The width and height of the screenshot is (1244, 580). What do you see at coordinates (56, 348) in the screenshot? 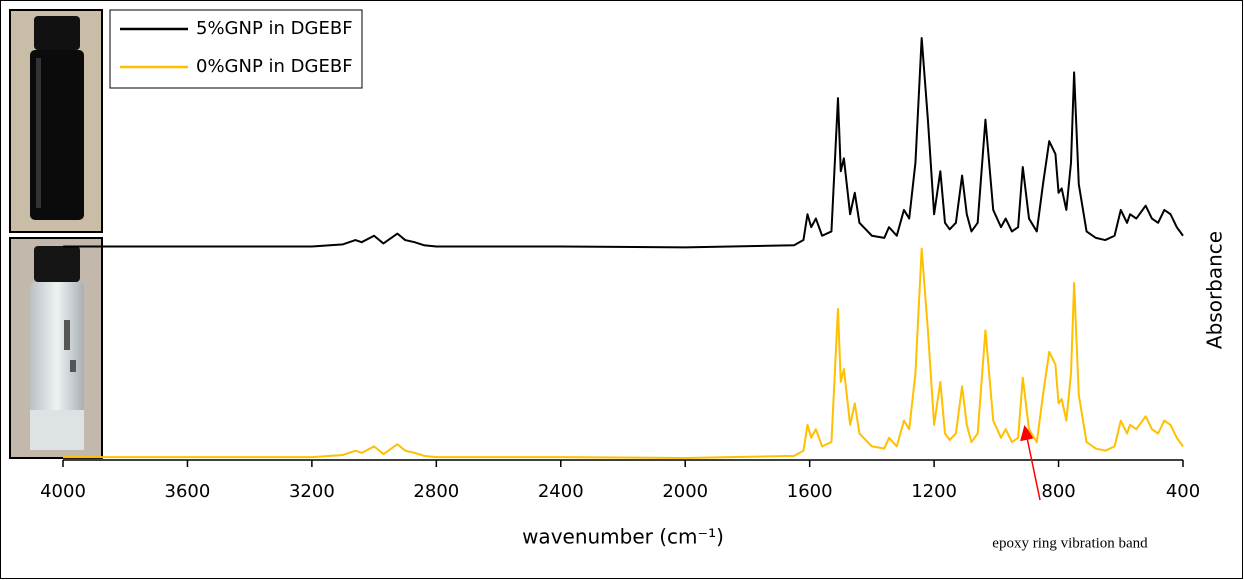
I see `vial-photo-clear` at bounding box center [56, 348].